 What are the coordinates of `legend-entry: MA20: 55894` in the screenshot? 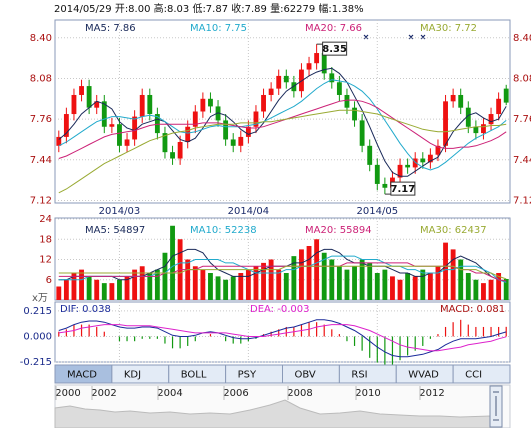 It's located at (338, 230).